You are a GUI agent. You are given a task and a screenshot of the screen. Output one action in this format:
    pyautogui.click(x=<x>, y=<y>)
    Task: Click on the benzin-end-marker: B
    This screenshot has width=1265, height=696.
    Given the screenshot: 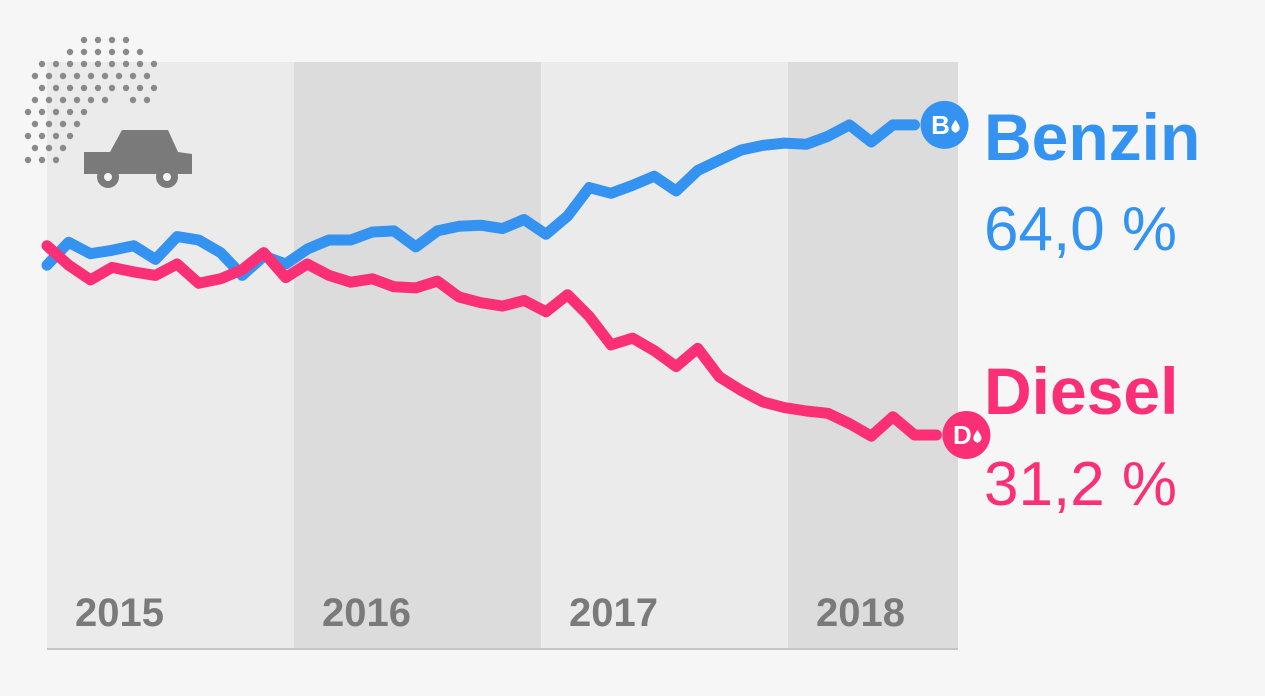 What is the action you would take?
    pyautogui.click(x=944, y=124)
    